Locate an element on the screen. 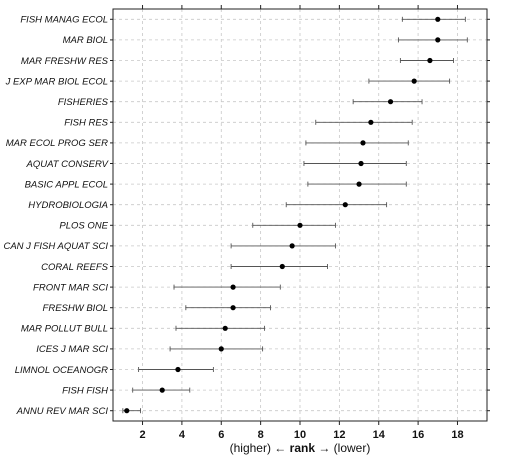 This screenshot has width=510, height=458. category-label: FISH MANAG ECOL is located at coordinates (64, 20).